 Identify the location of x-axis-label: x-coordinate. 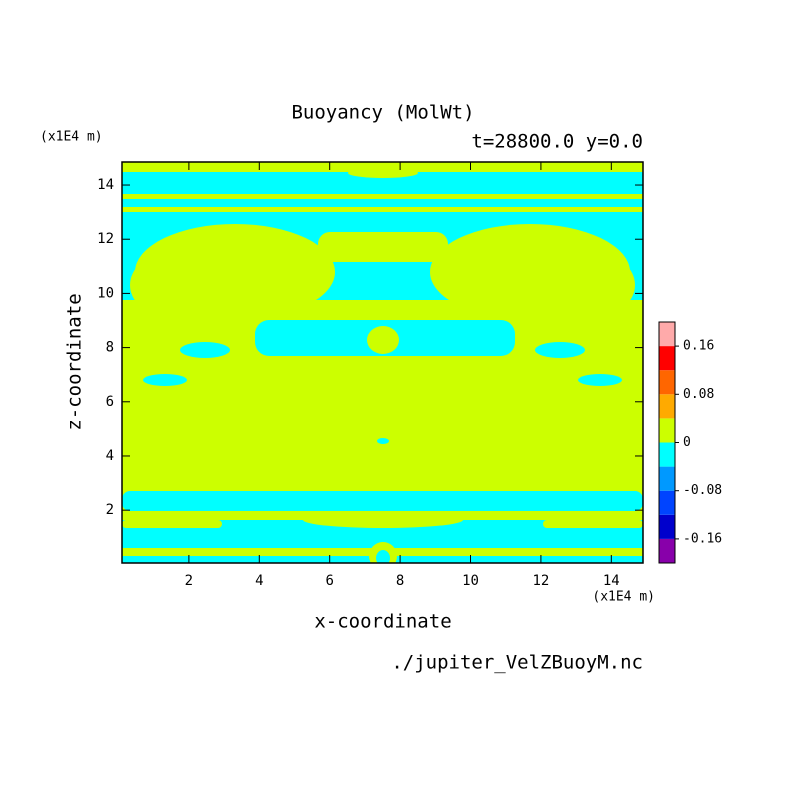
(382, 622).